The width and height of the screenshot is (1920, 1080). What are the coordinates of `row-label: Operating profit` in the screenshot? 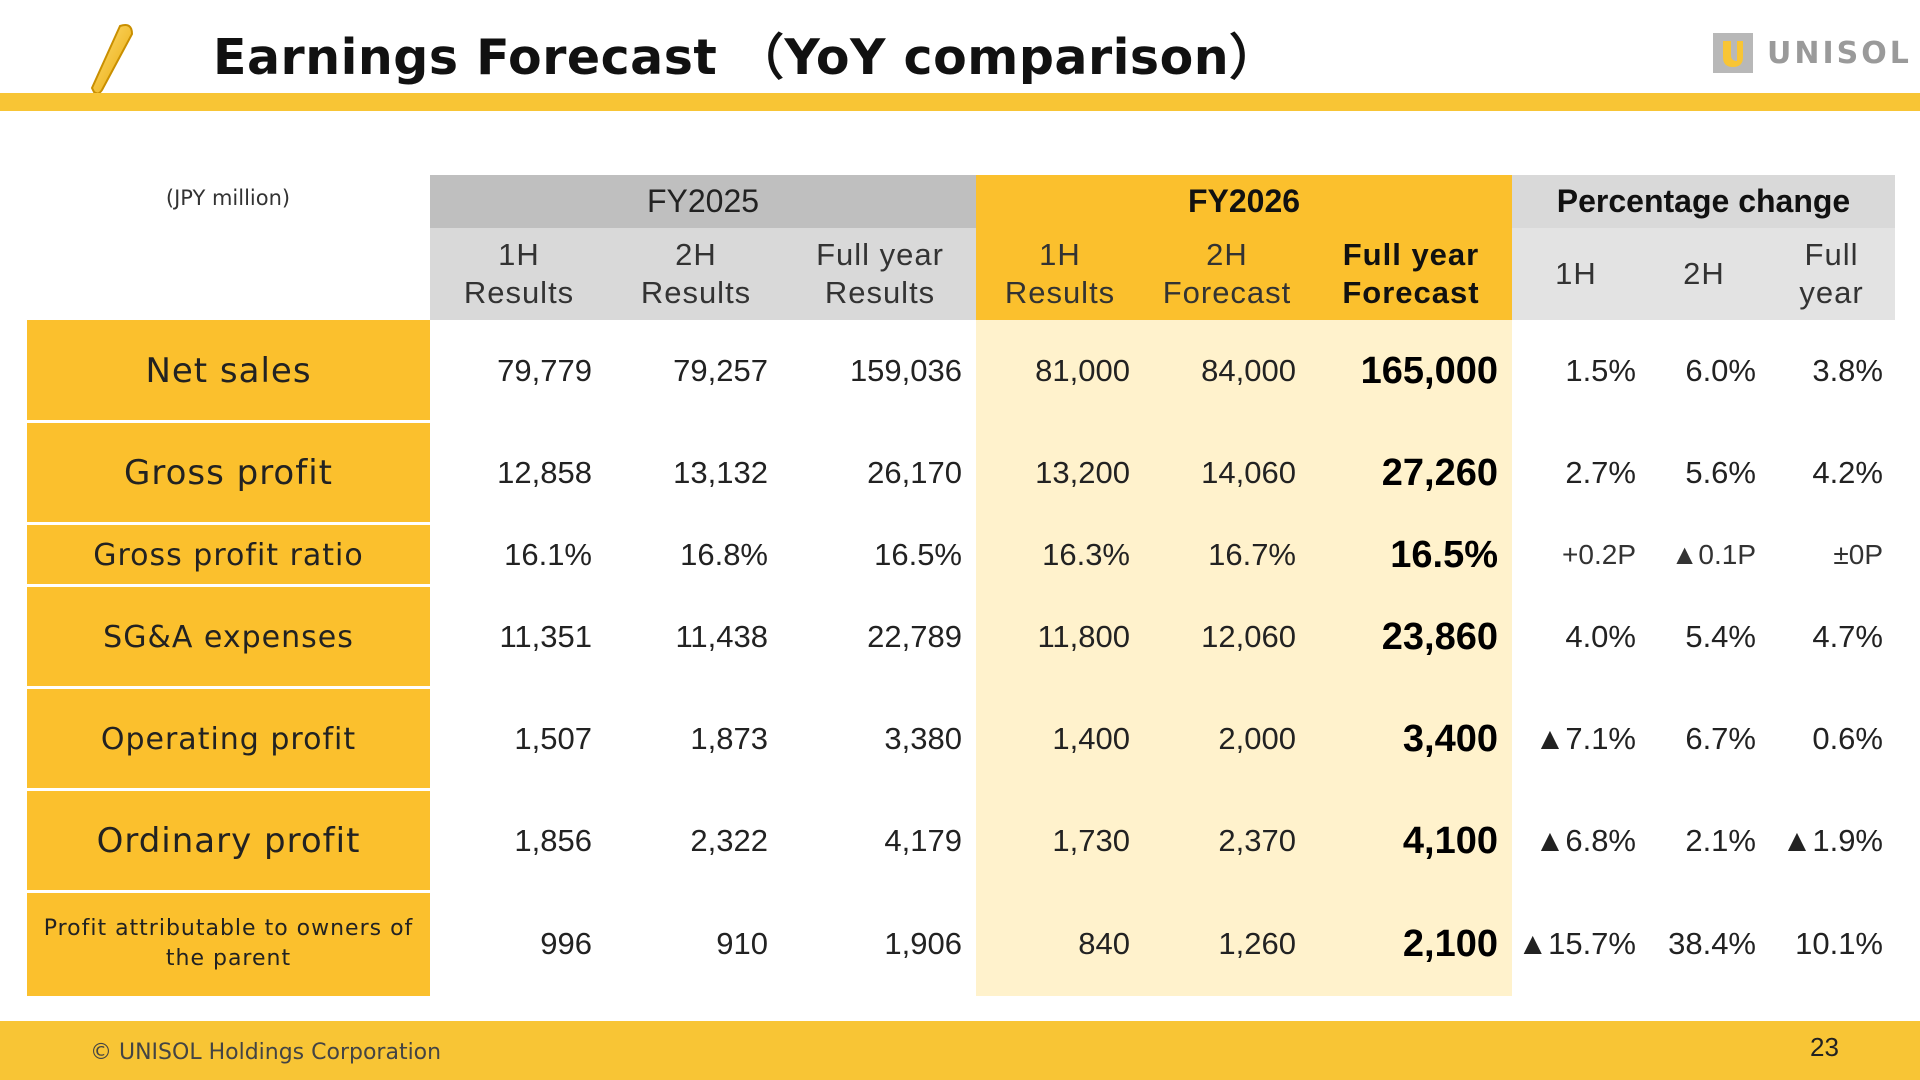 It's located at (228, 739).